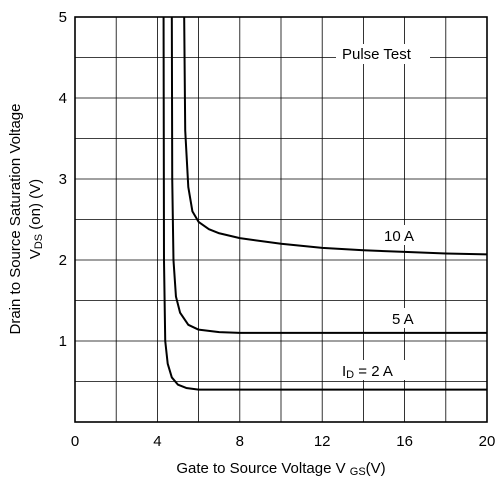 This screenshot has height=484, width=498. What do you see at coordinates (487, 441) in the screenshot?
I see `x-tick-label: 20` at bounding box center [487, 441].